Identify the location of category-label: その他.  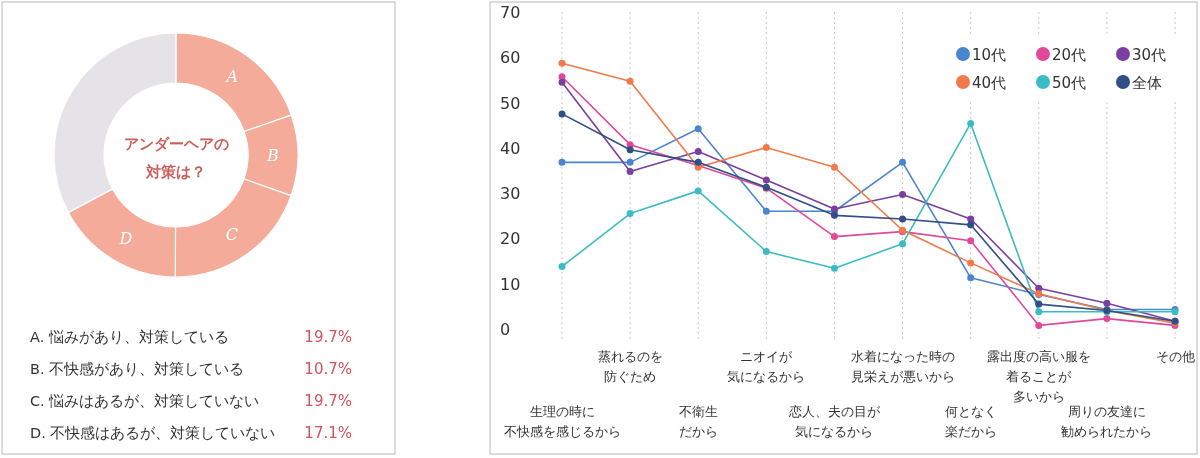
(1175, 356).